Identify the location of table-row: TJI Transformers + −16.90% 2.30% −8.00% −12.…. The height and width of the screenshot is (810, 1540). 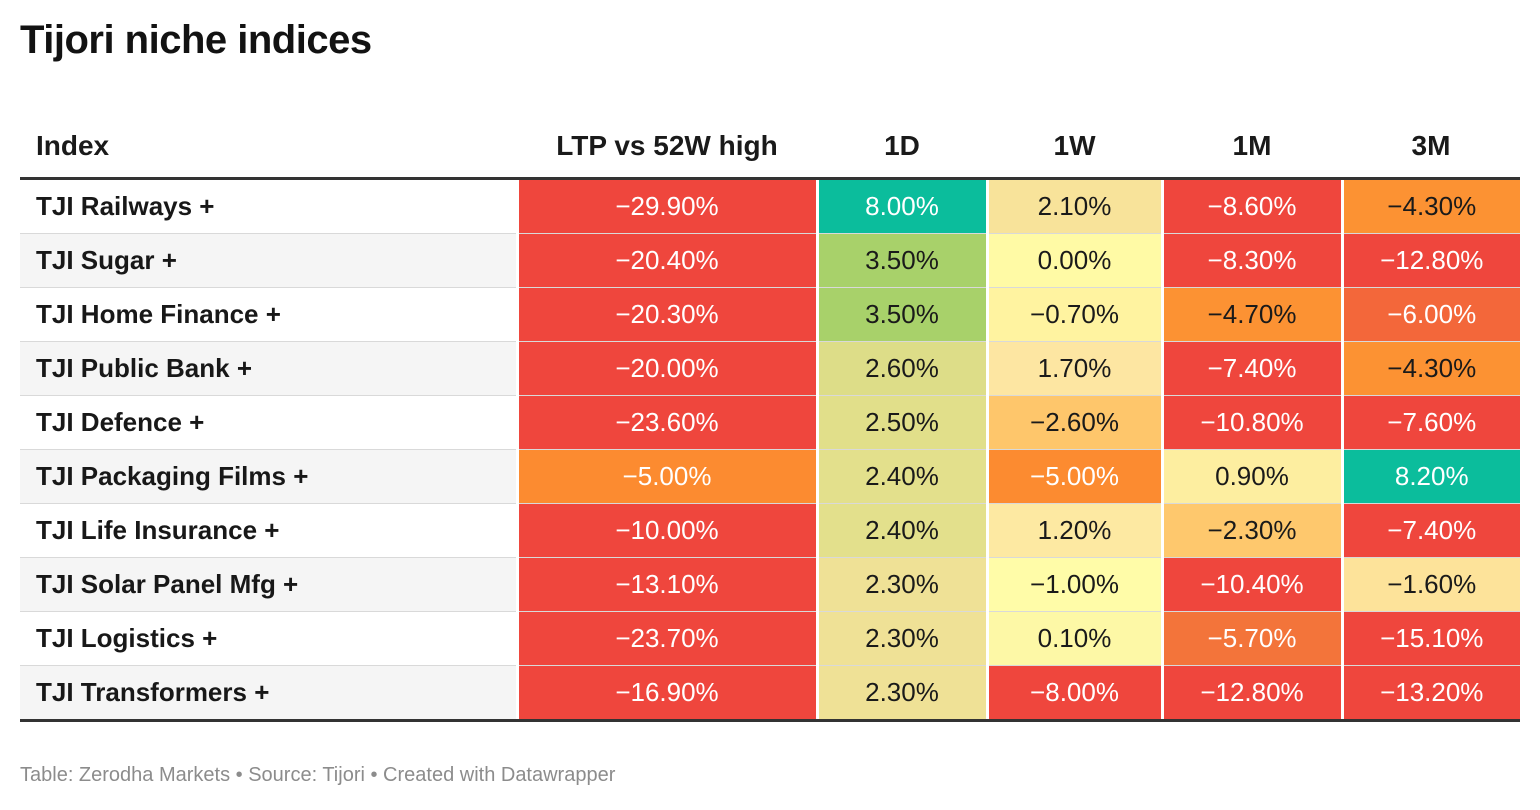
(770, 693).